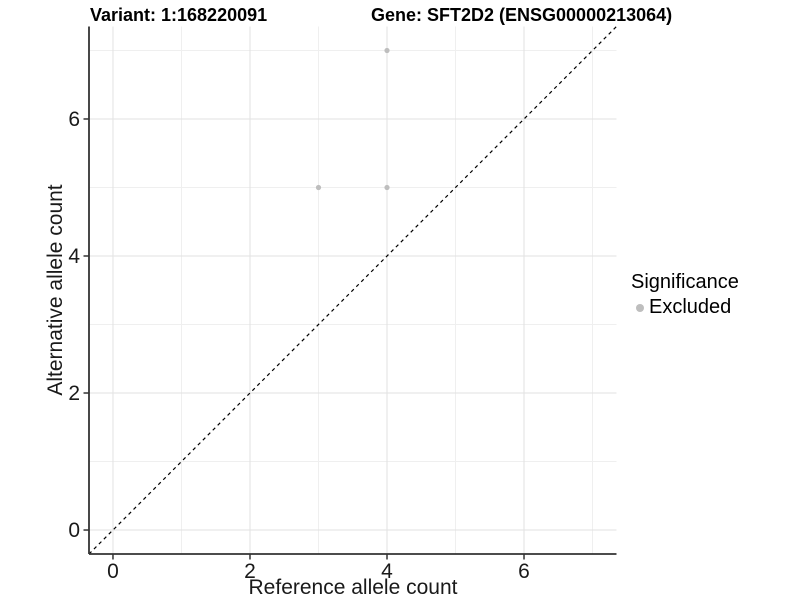 Image resolution: width=800 pixels, height=600 pixels. I want to click on y-tick-label: 0, so click(74, 530).